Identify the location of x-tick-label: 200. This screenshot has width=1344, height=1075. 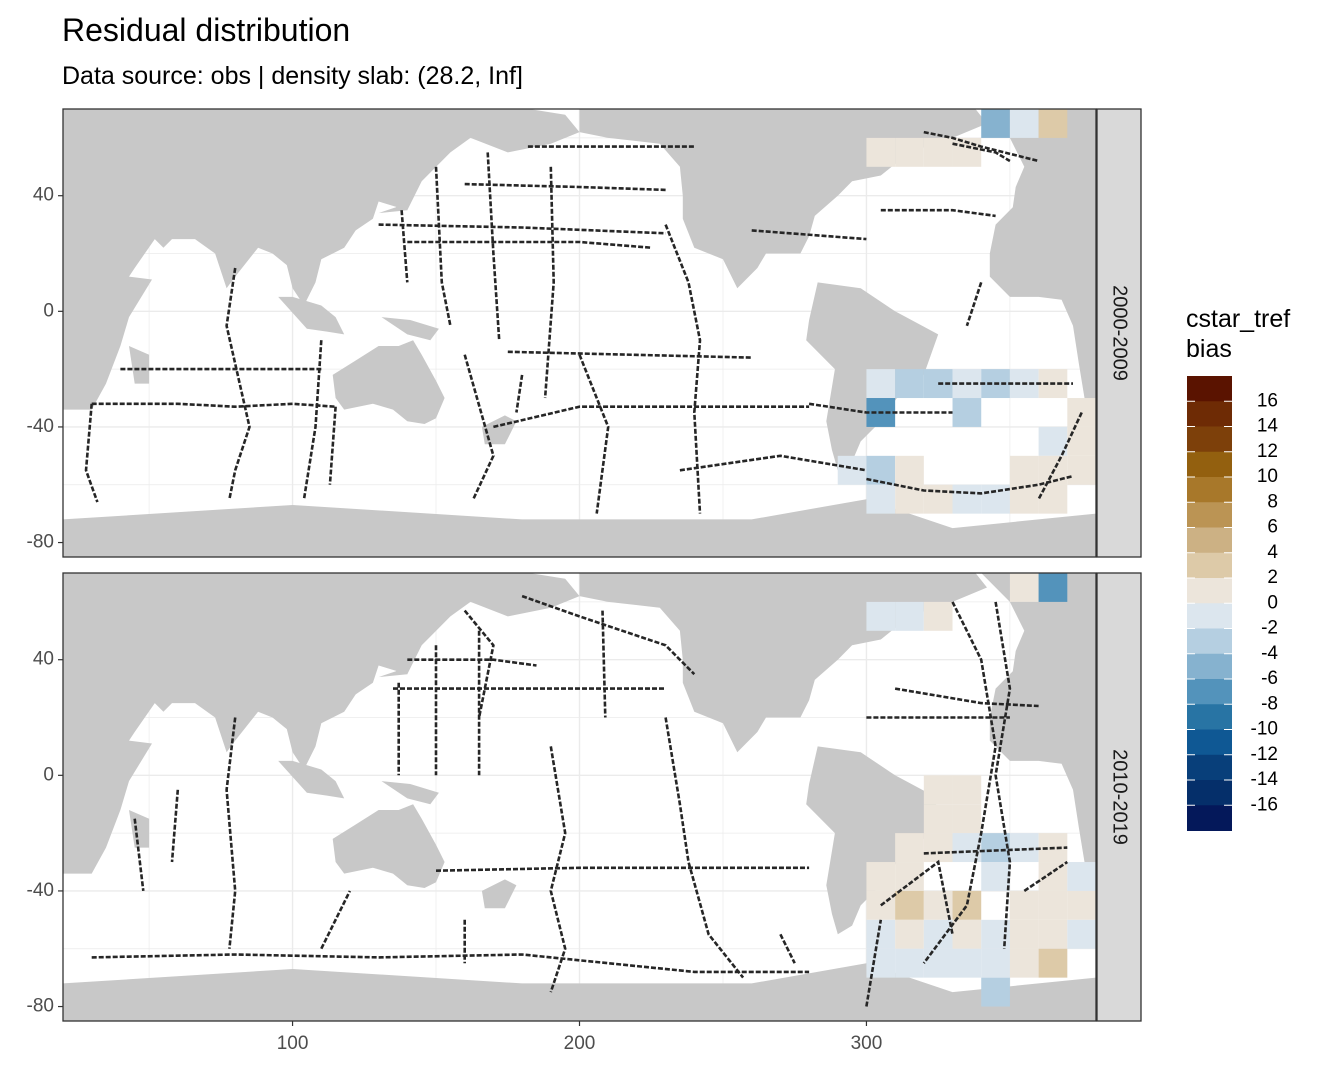
(580, 1043).